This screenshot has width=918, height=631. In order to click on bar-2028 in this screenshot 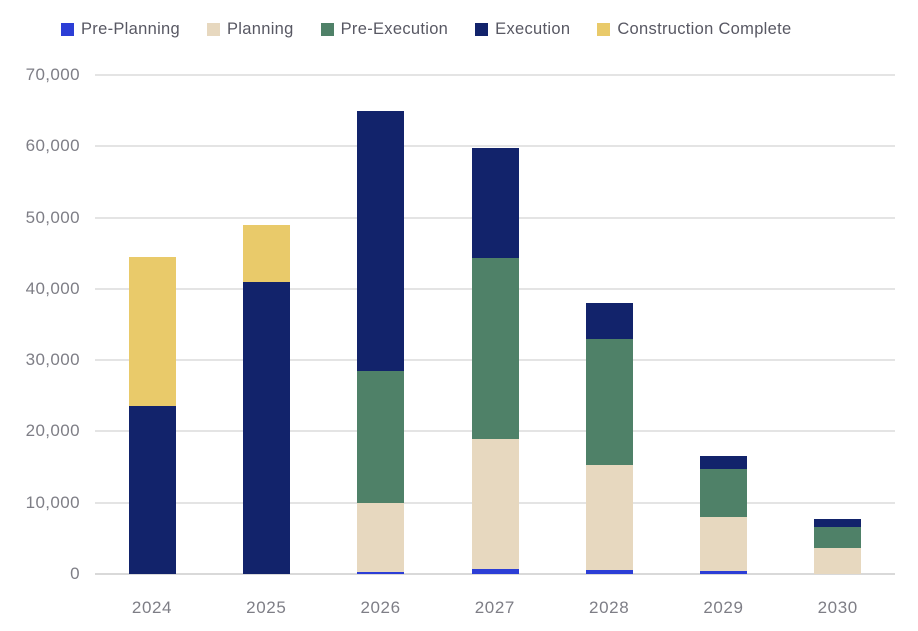, I will do `click(609, 438)`.